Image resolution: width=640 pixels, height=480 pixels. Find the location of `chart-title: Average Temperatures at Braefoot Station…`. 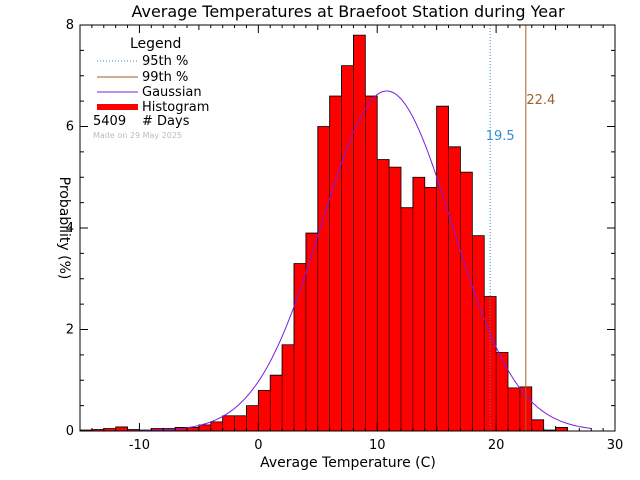

chart-title: Average Temperatures at Braefoot Station… is located at coordinates (347, 11).